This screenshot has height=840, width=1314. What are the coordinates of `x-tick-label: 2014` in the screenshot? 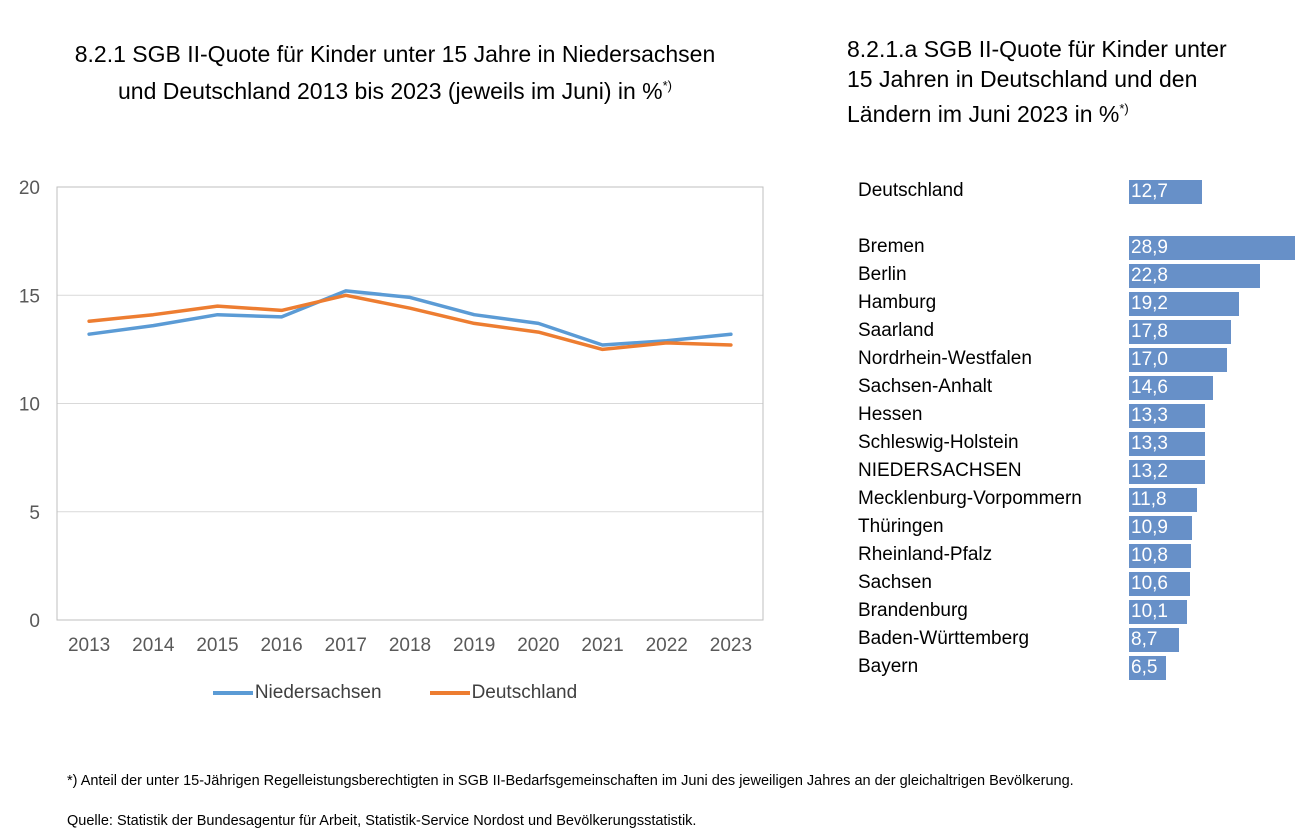 It's located at (153, 645).